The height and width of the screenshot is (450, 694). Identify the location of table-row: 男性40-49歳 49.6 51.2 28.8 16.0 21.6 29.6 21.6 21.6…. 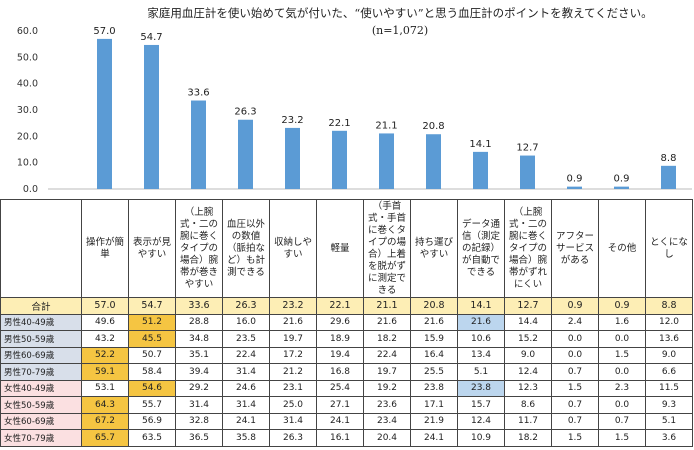
(346, 322).